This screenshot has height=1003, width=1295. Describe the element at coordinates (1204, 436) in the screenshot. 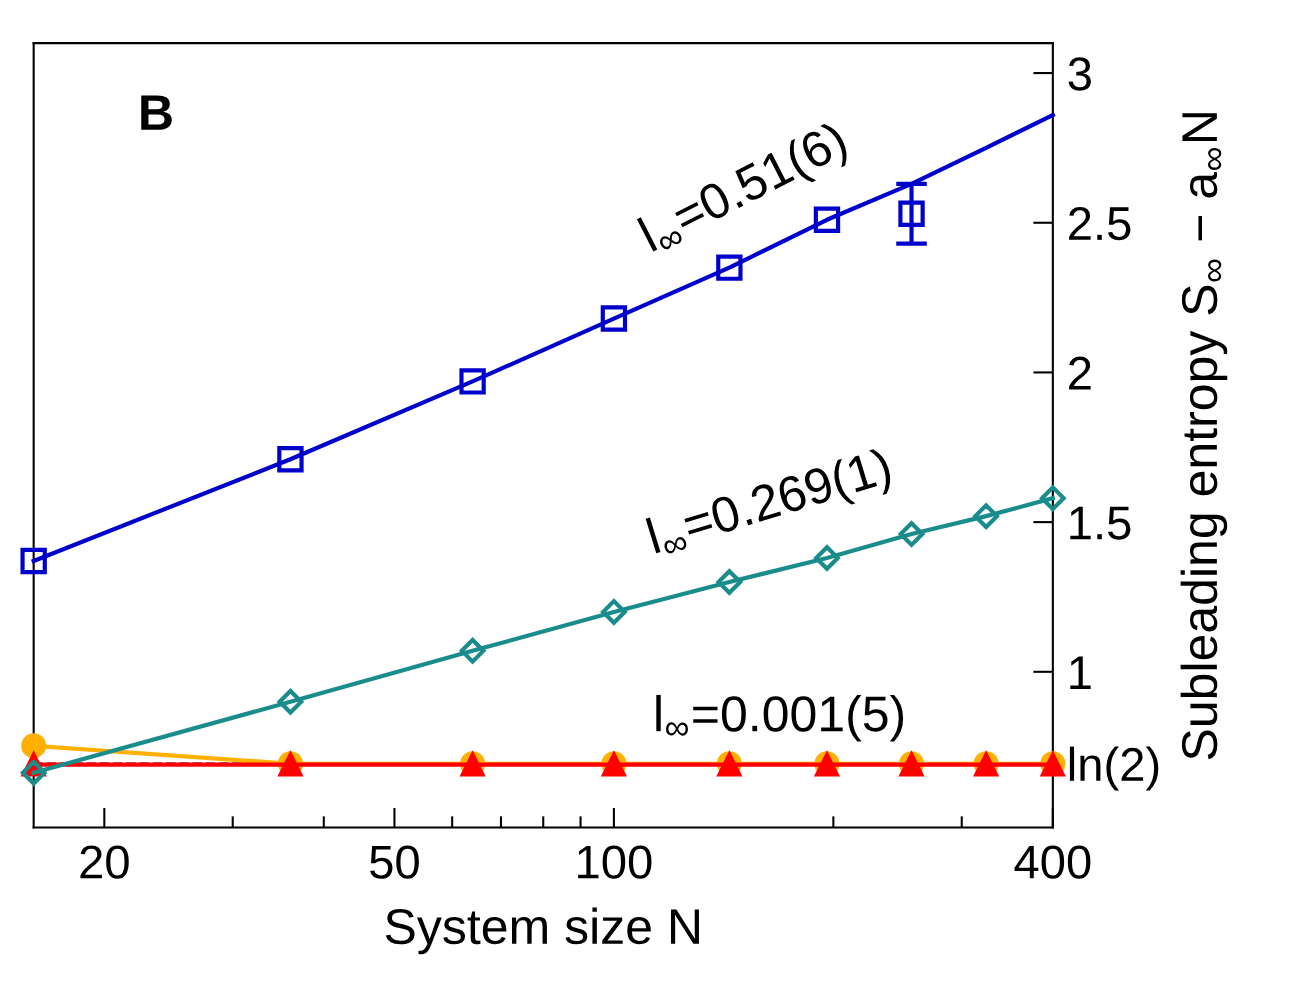

I see `y-axis-title: Subleading entropy S$_{∞}$ − a$_{∞}$N` at that location.